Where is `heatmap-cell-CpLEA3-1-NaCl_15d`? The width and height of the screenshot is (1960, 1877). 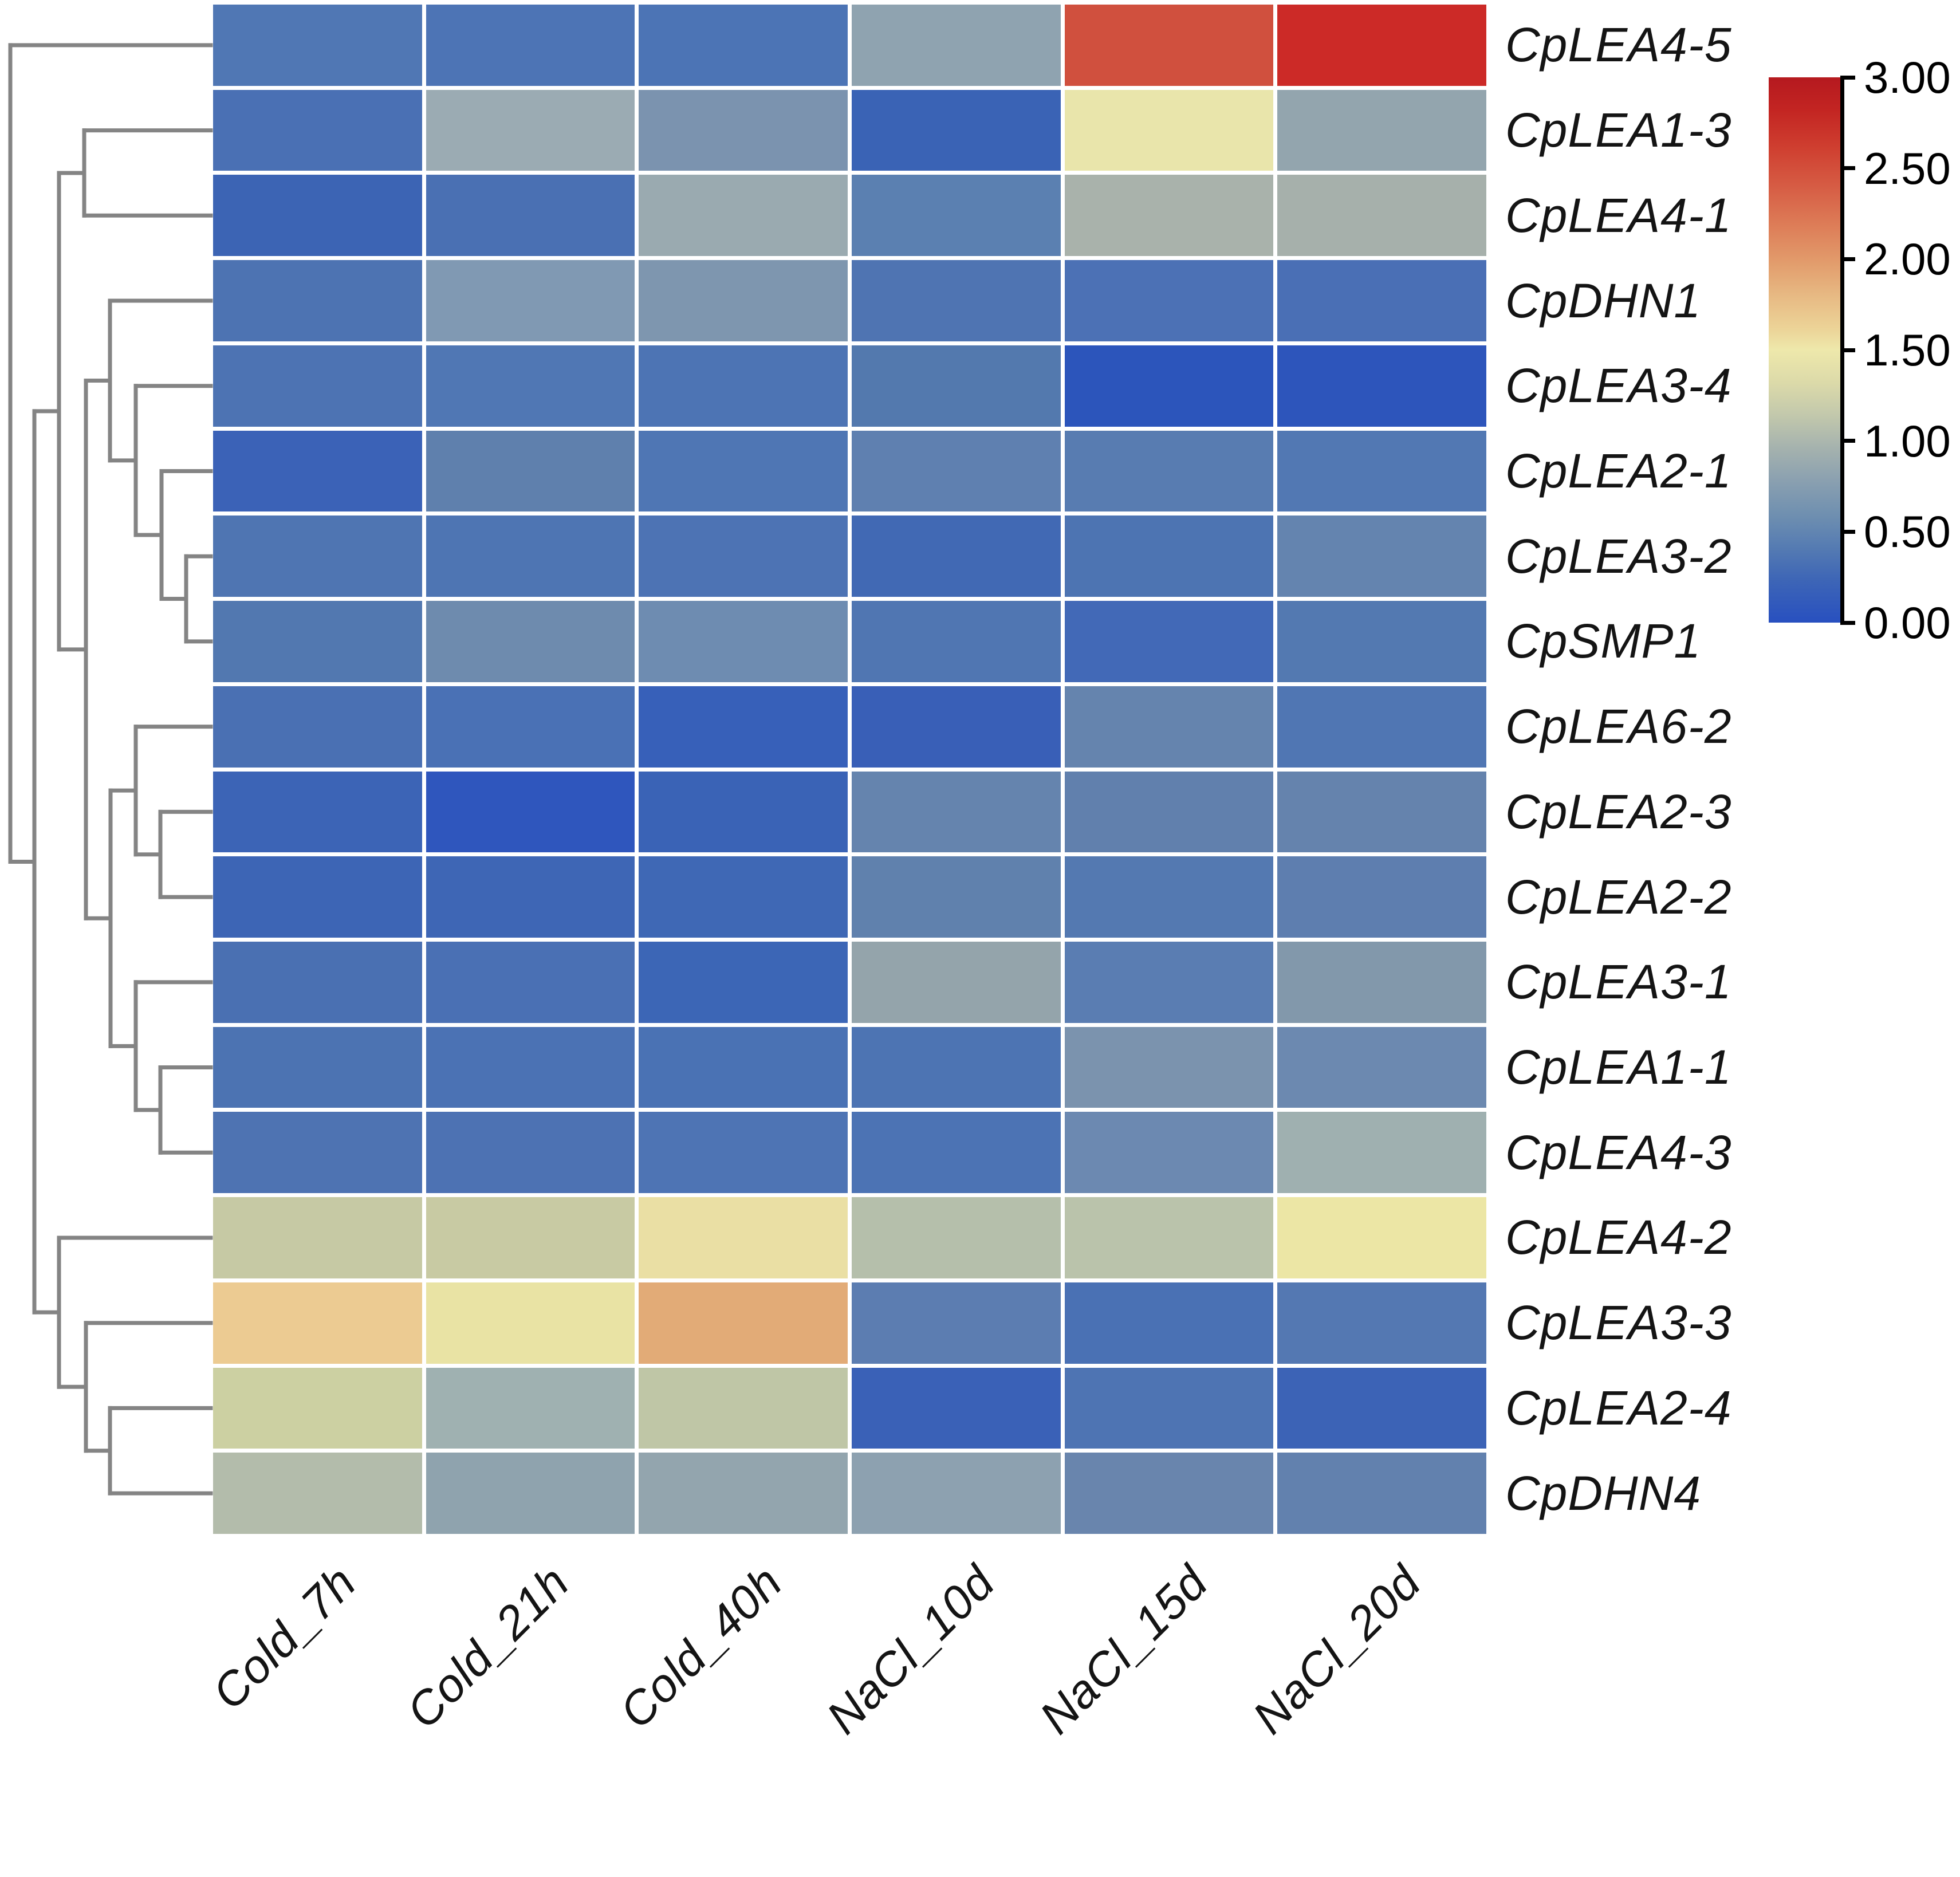 heatmap-cell-CpLEA3-1-NaCl_15d is located at coordinates (1169, 982).